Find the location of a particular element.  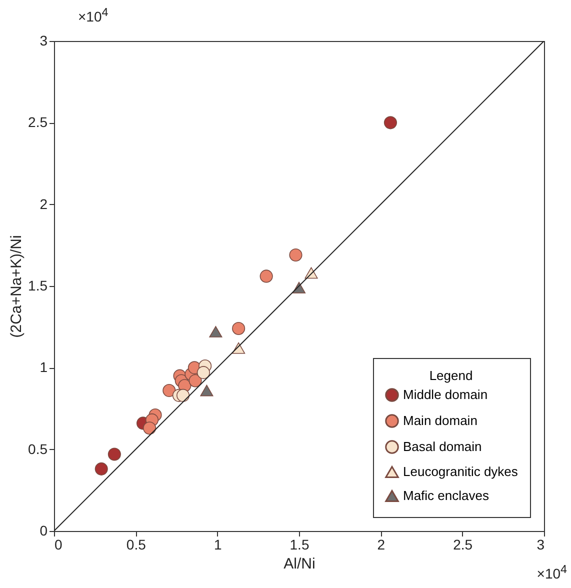

y-tick-label: 2 is located at coordinates (44, 204).